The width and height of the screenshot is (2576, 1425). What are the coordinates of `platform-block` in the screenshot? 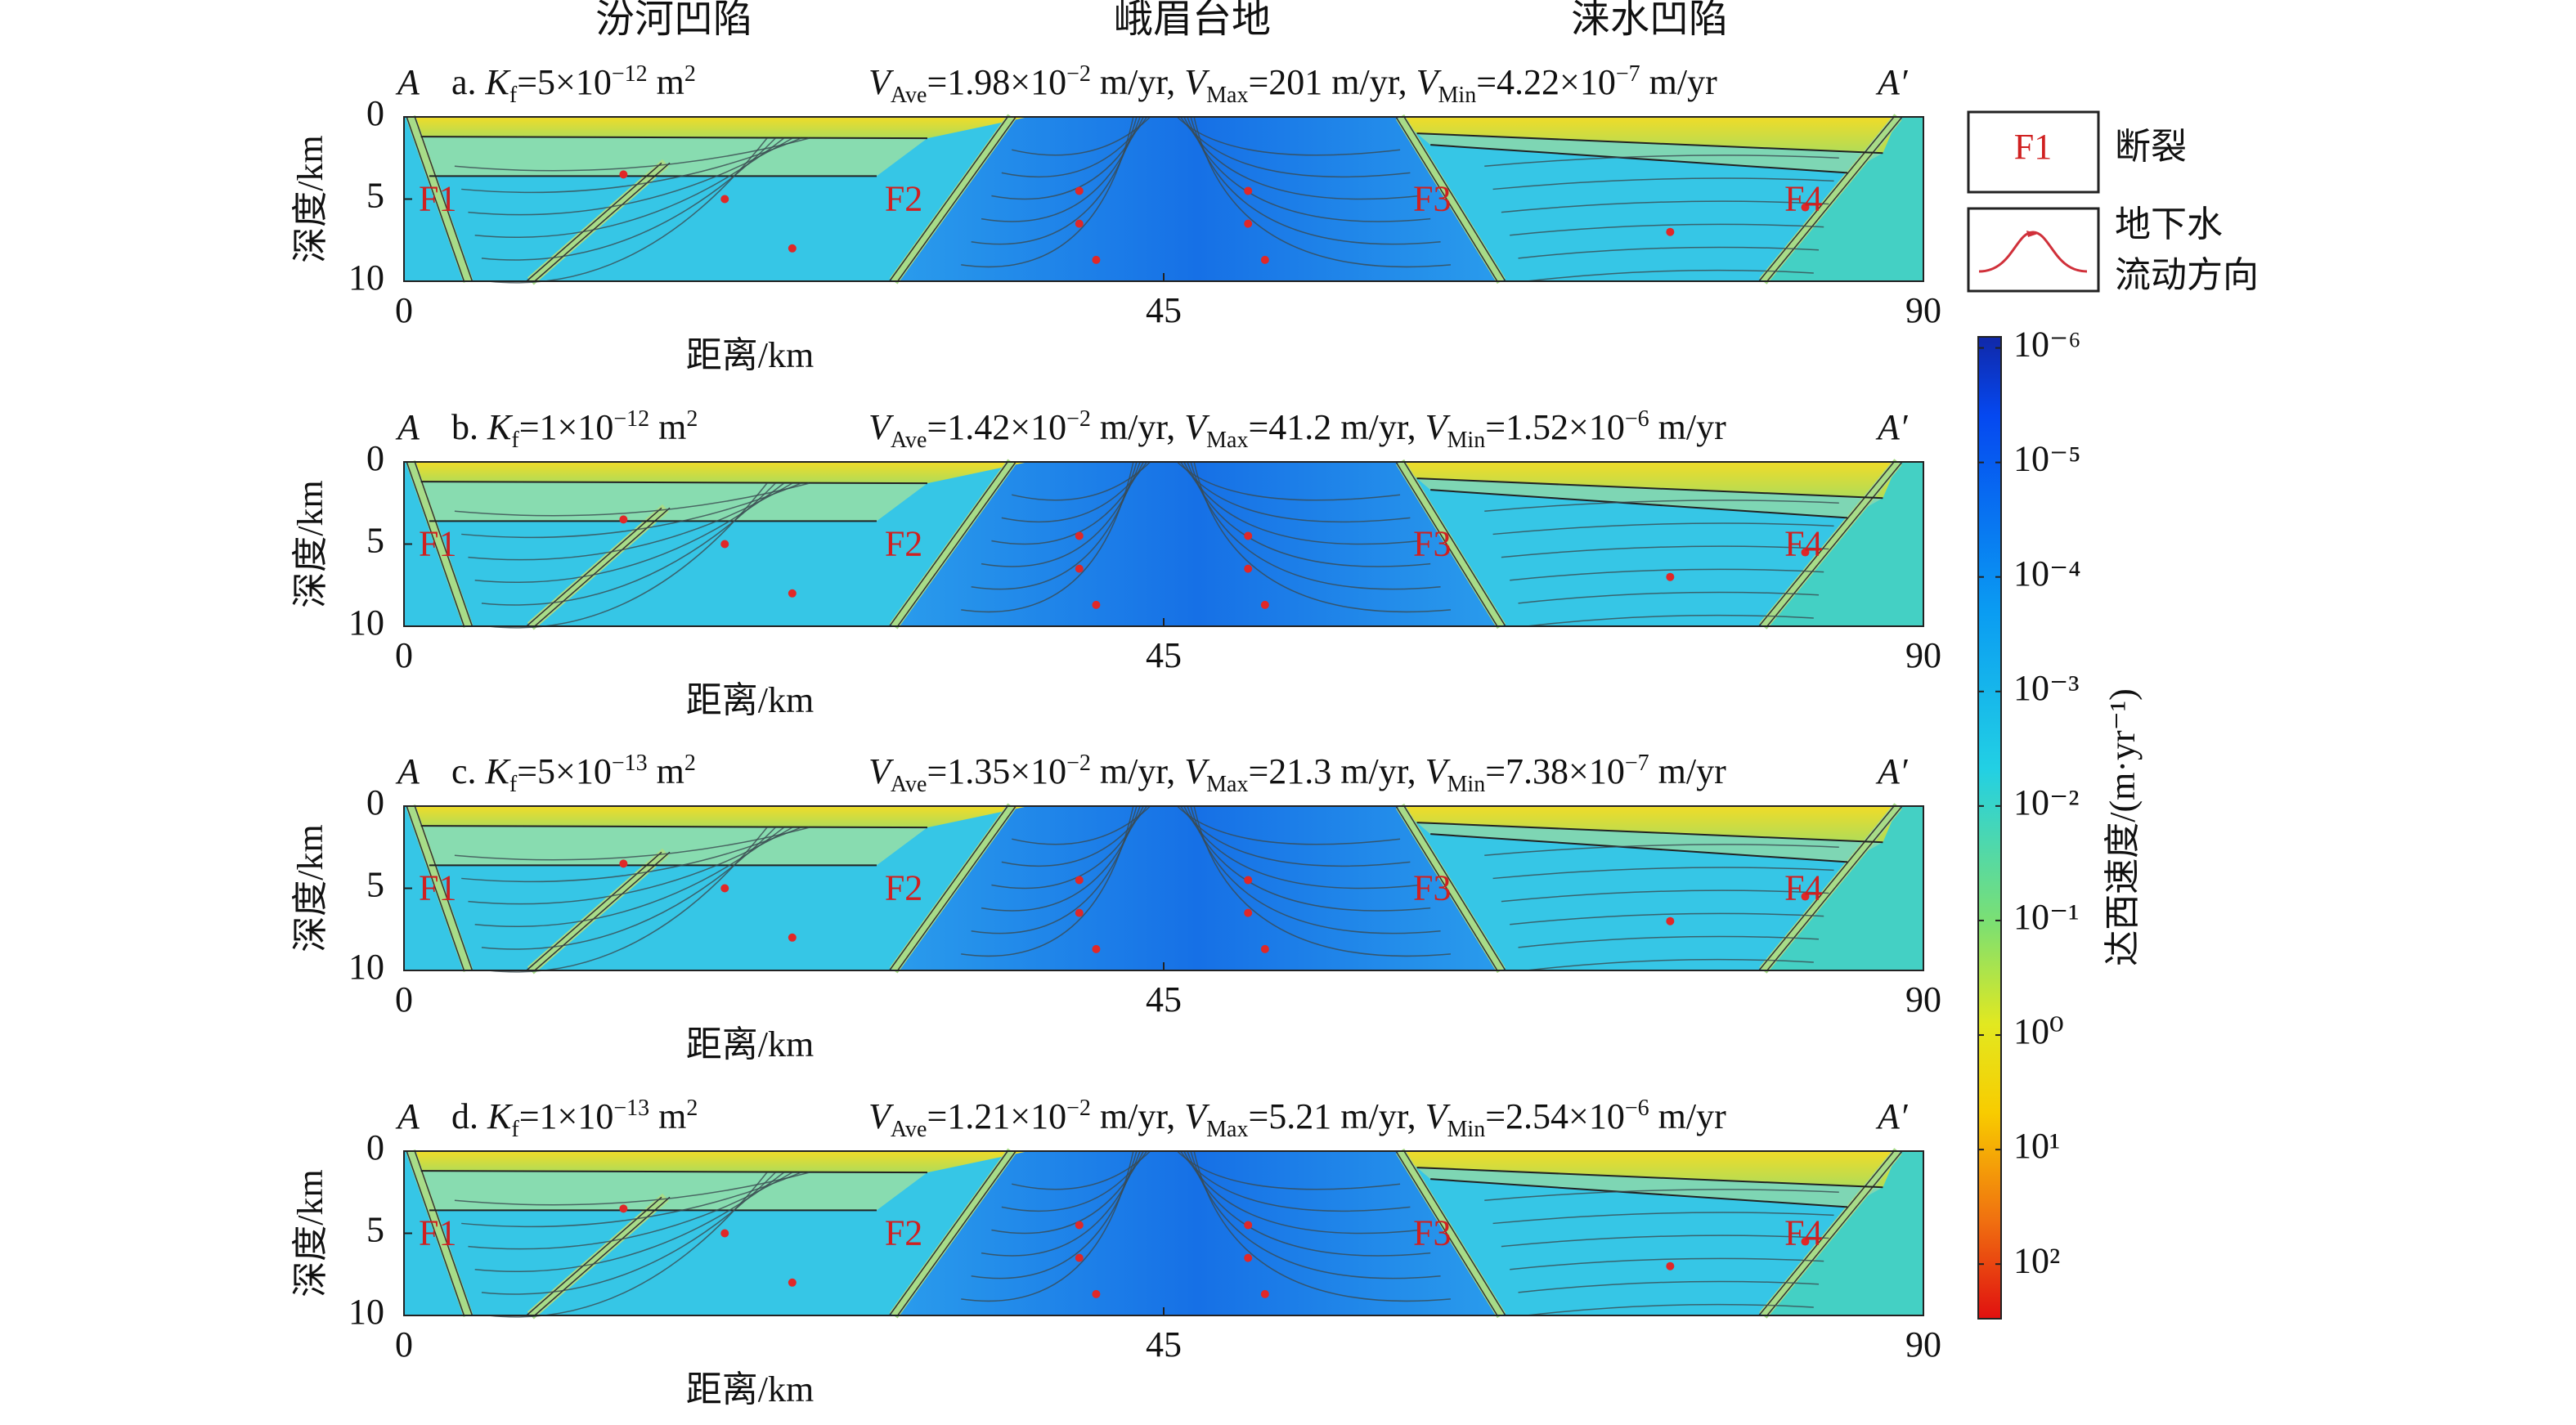 It's located at (1197, 544).